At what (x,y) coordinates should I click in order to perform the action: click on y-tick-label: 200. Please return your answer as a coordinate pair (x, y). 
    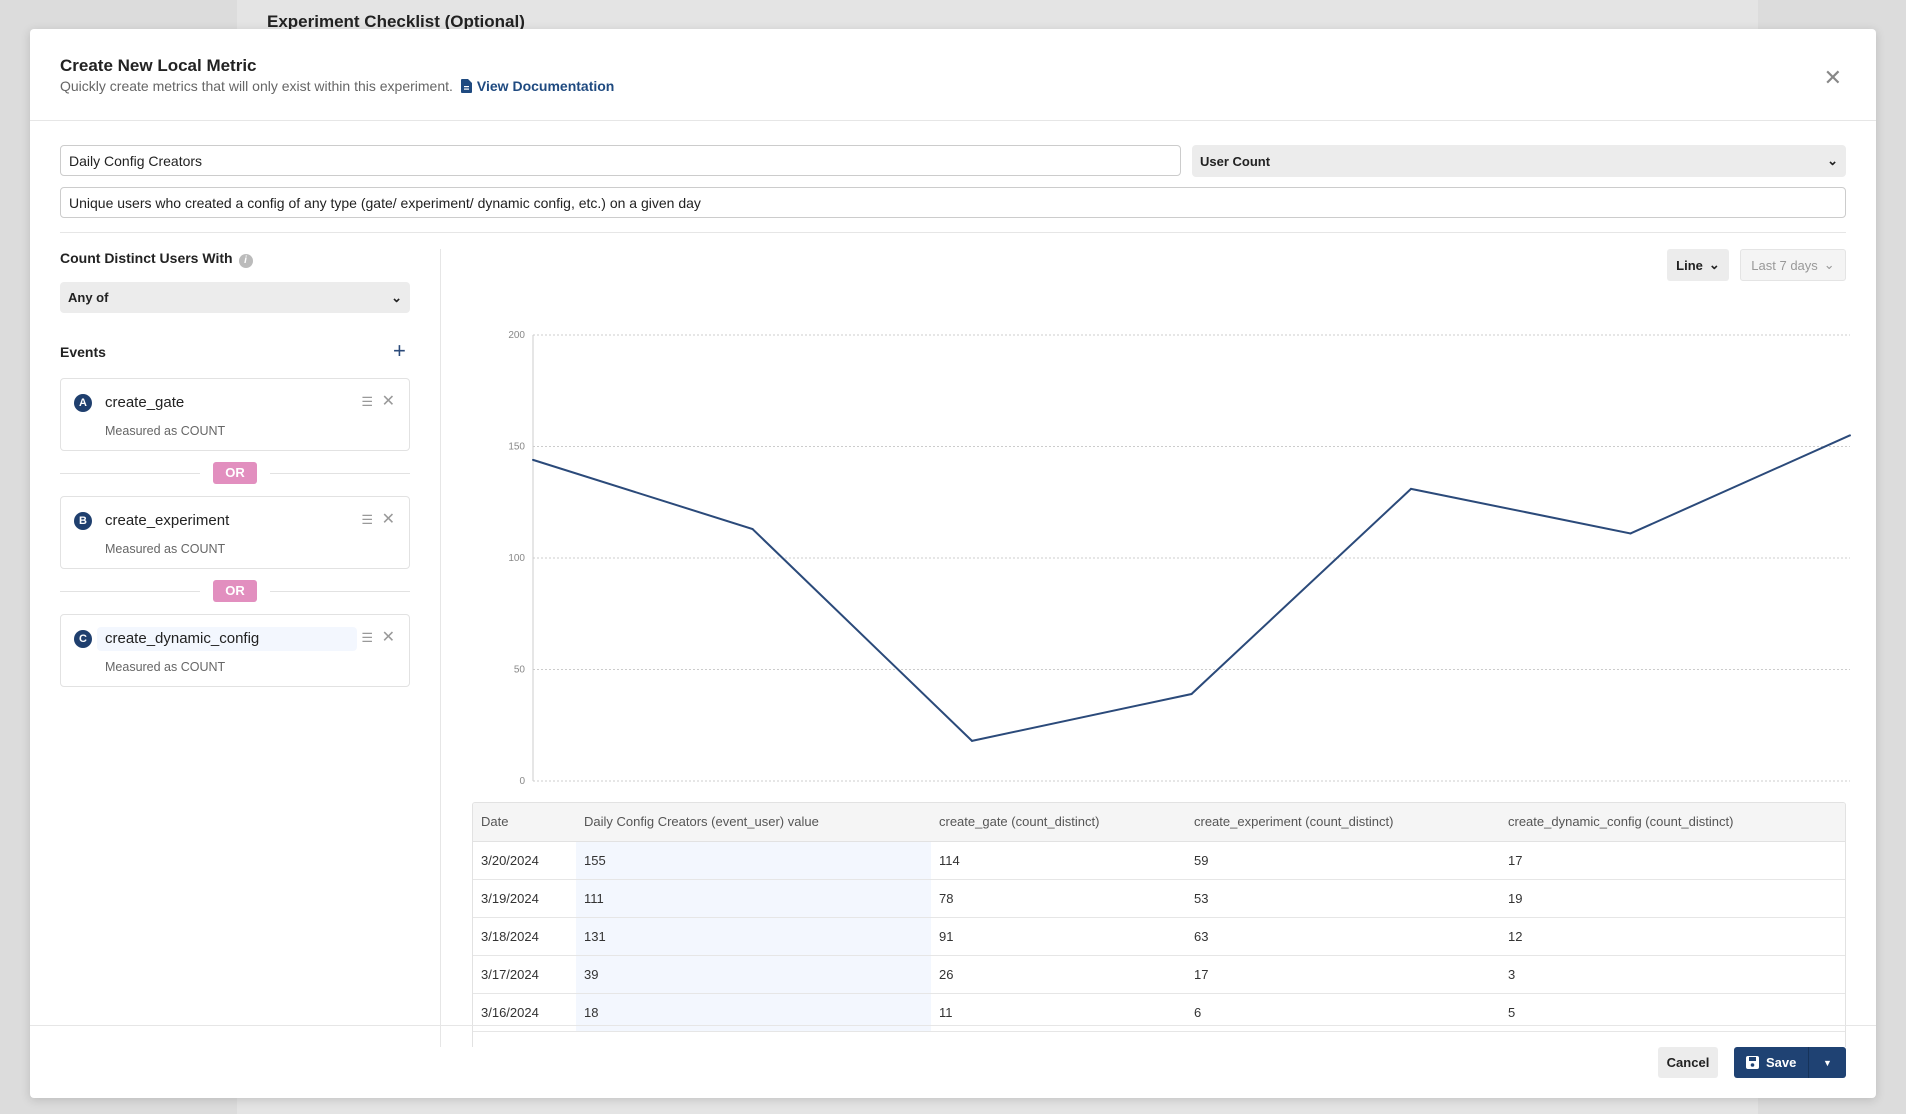
    Looking at the image, I should click on (516, 335).